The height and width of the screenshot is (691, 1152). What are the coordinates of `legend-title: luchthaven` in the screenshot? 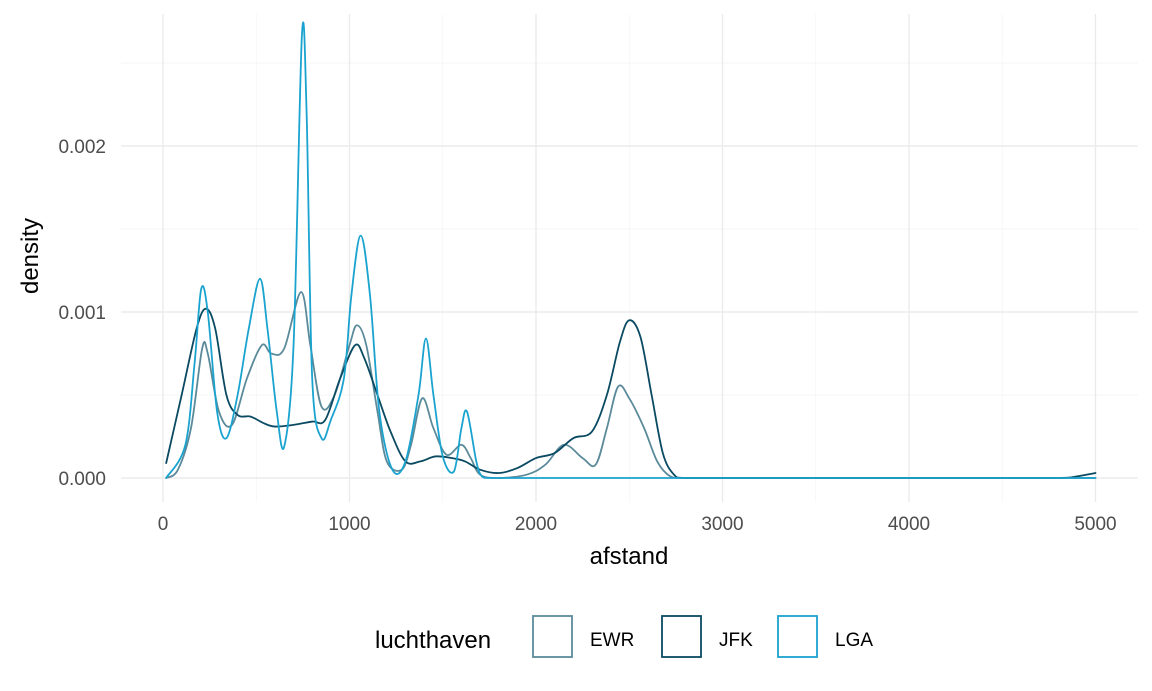 It's located at (433, 640).